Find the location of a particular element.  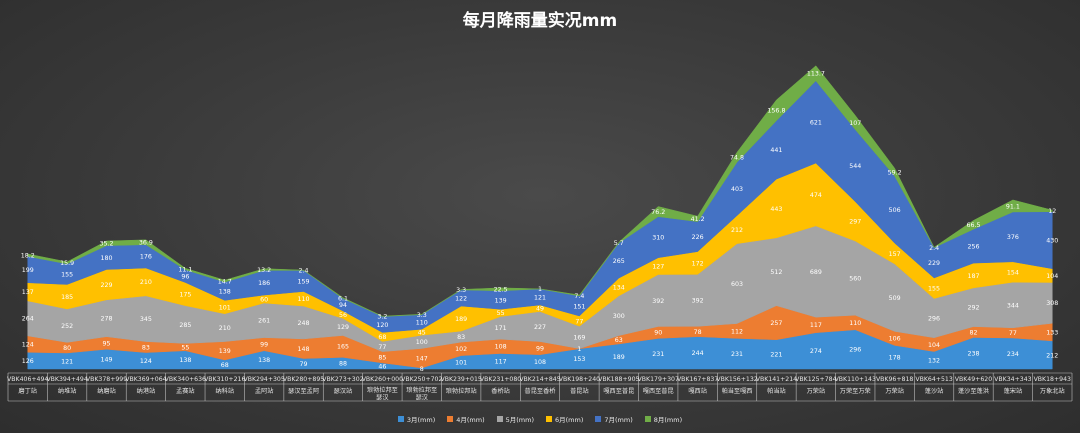

data-label: 66.5 is located at coordinates (973, 225).